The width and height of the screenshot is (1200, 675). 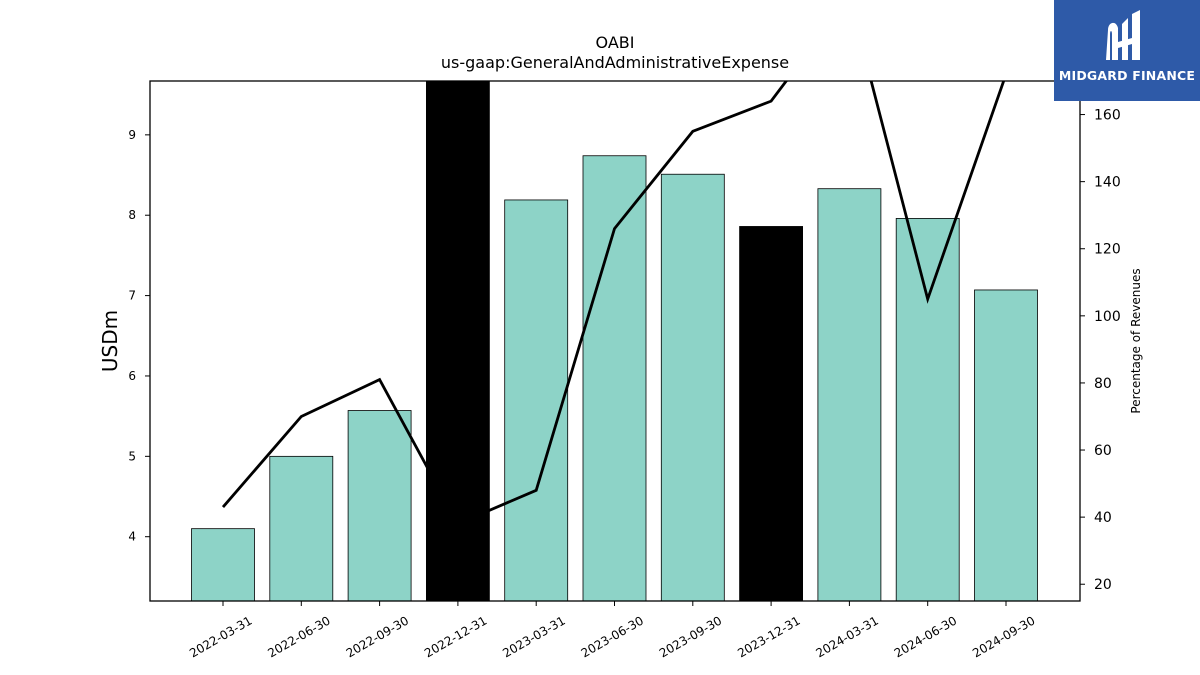 What do you see at coordinates (139, 336) in the screenshot?
I see `y-axis-left: 4 5 6 7 8 9` at bounding box center [139, 336].